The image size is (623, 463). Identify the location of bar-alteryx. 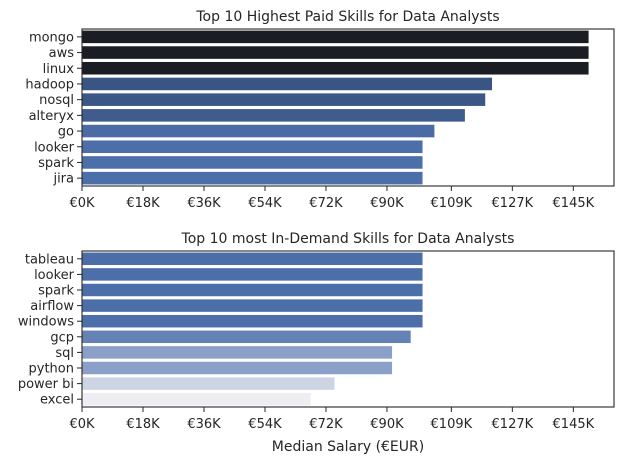
(273, 115).